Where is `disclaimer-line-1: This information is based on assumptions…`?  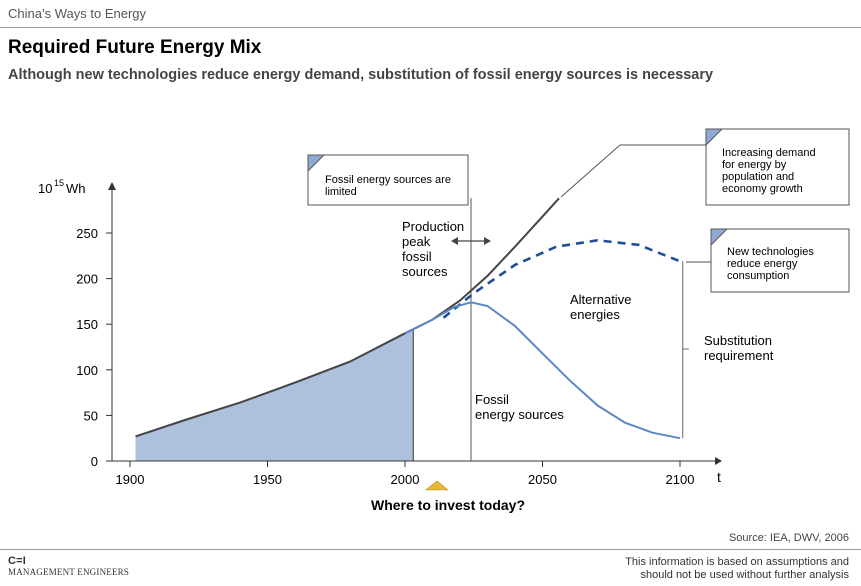
disclaimer-line-1: This information is based on assumptions… is located at coordinates (737, 562).